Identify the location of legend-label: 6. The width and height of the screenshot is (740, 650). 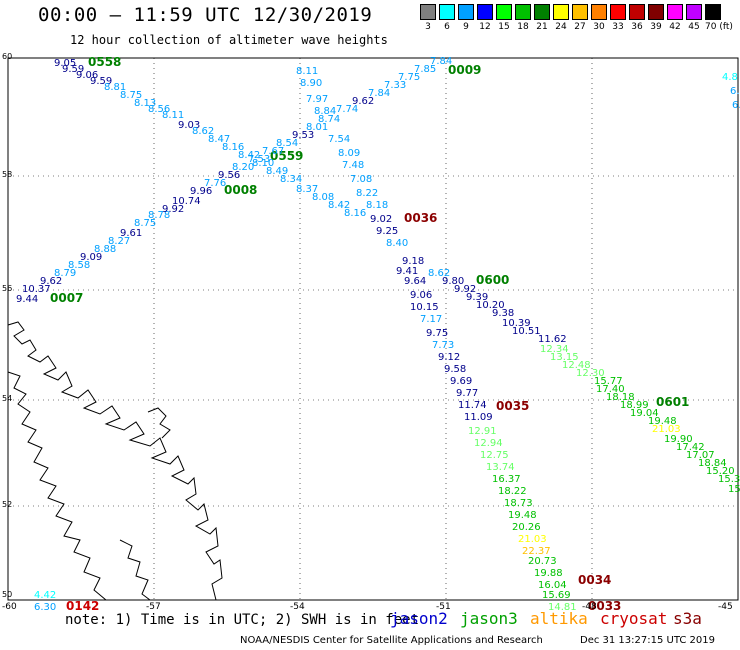
(447, 27).